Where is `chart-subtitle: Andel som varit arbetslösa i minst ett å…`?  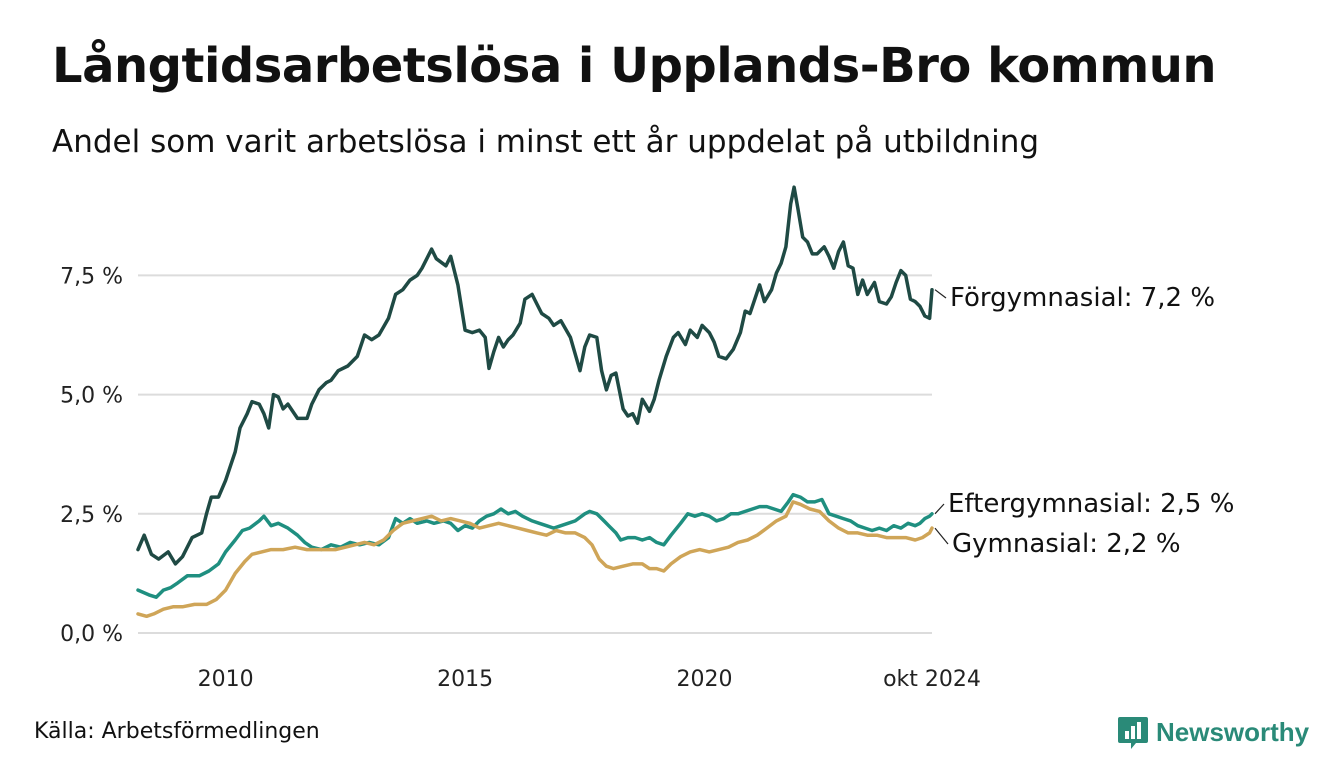
chart-subtitle: Andel som varit arbetslösa i minst ett å… is located at coordinates (546, 142).